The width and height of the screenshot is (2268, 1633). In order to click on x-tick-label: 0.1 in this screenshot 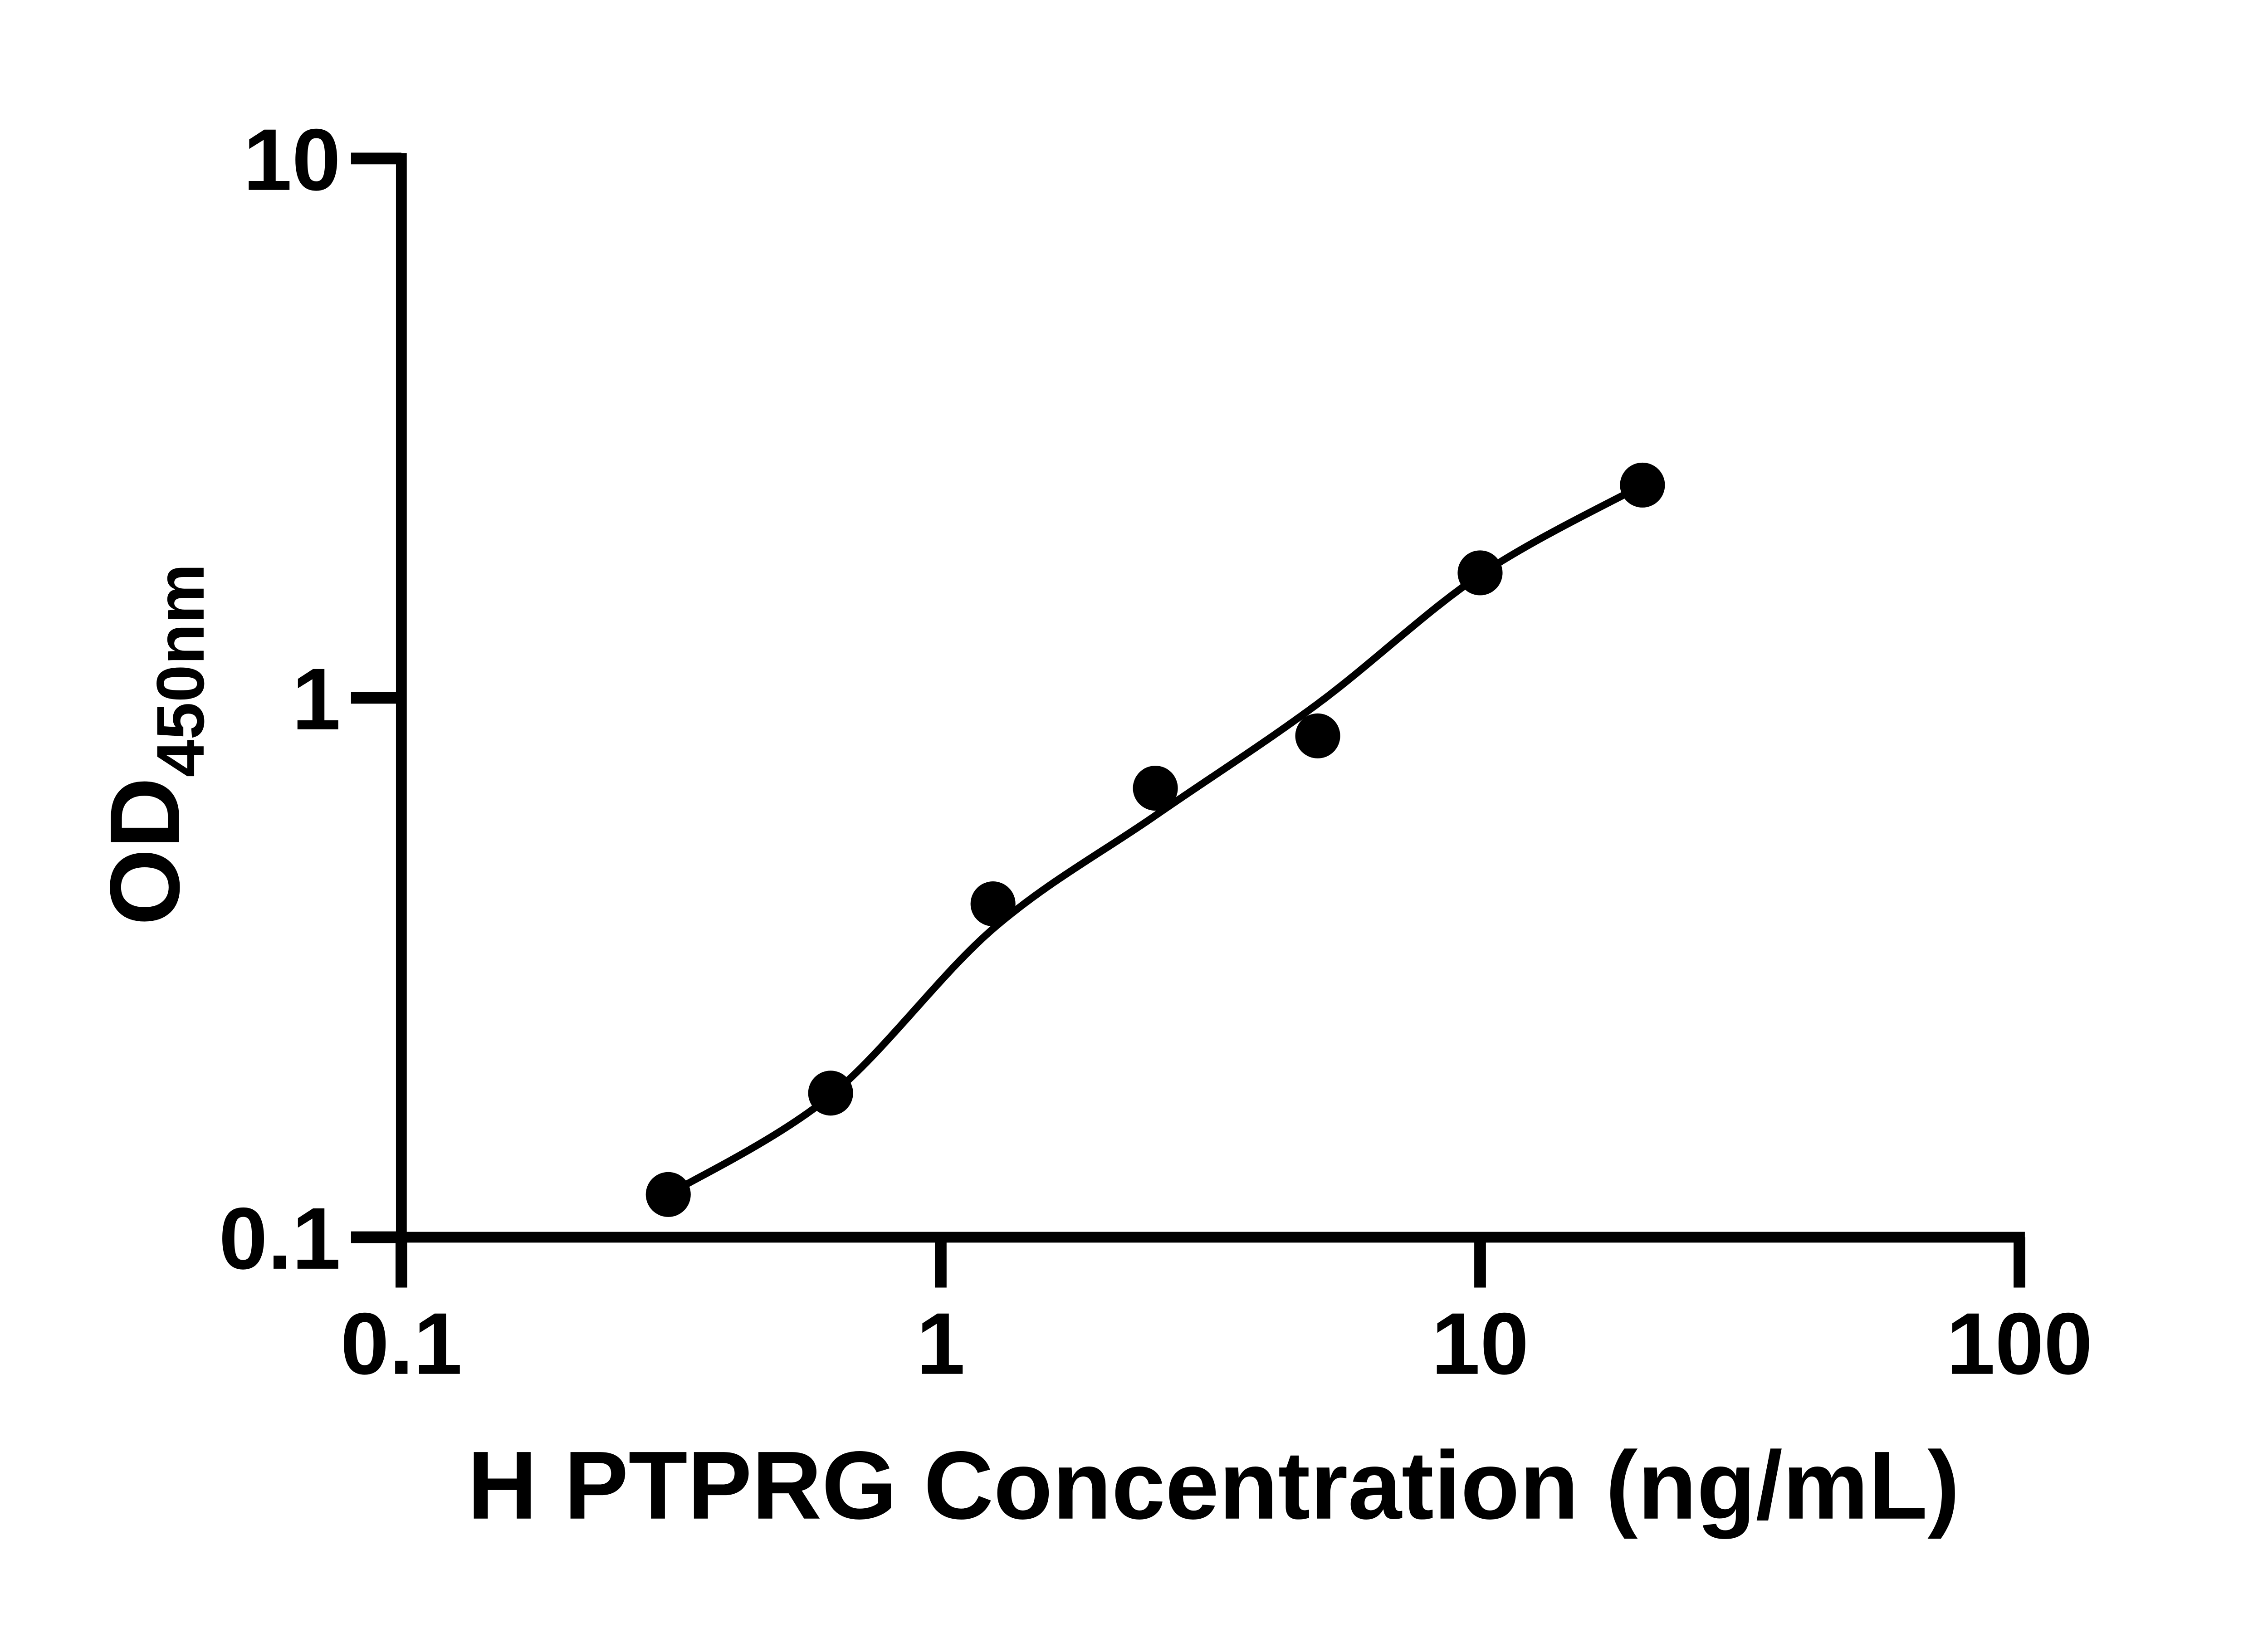, I will do `click(402, 1344)`.